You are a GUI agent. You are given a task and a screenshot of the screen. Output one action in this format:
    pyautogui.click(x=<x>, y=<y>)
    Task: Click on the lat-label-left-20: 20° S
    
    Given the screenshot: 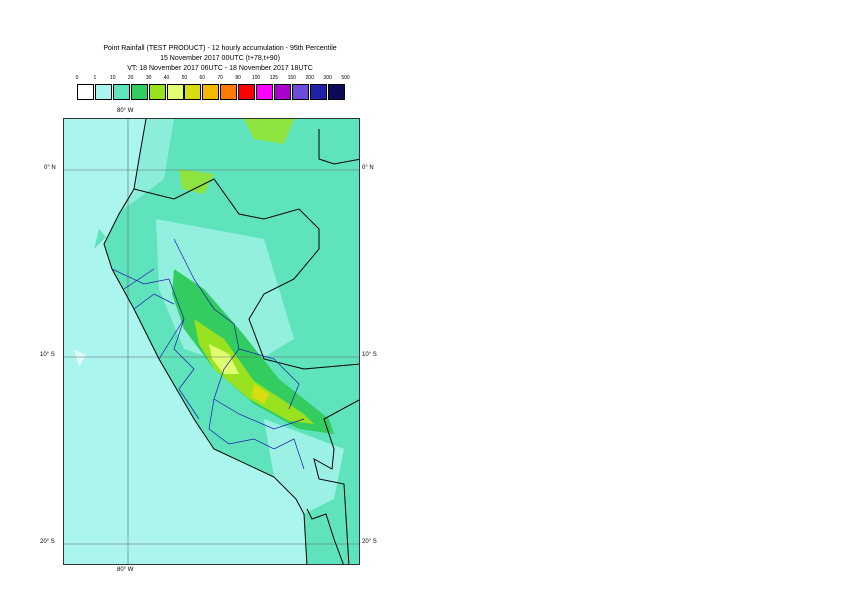 What is the action you would take?
    pyautogui.click(x=47, y=542)
    